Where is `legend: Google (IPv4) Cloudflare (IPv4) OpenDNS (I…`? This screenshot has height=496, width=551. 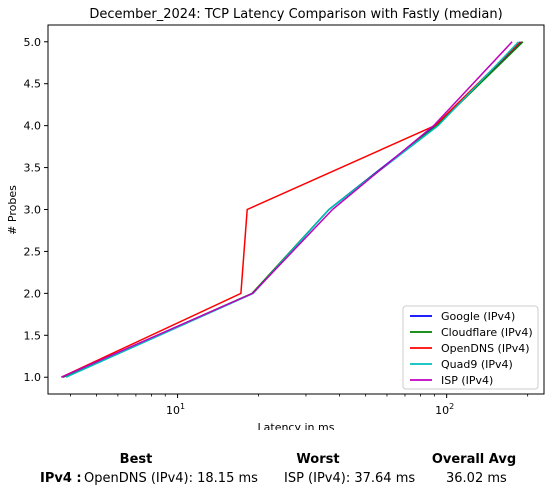 legend: Google (IPv4) Cloudflare (IPv4) OpenDNS (I… is located at coordinates (470, 347).